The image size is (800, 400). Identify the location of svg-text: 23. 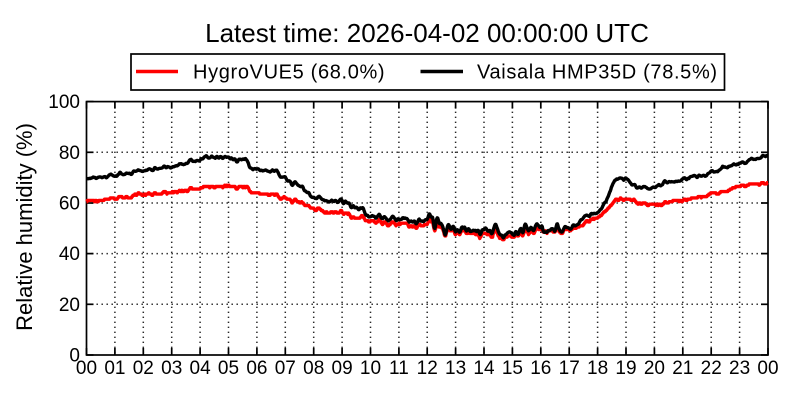
(739, 368).